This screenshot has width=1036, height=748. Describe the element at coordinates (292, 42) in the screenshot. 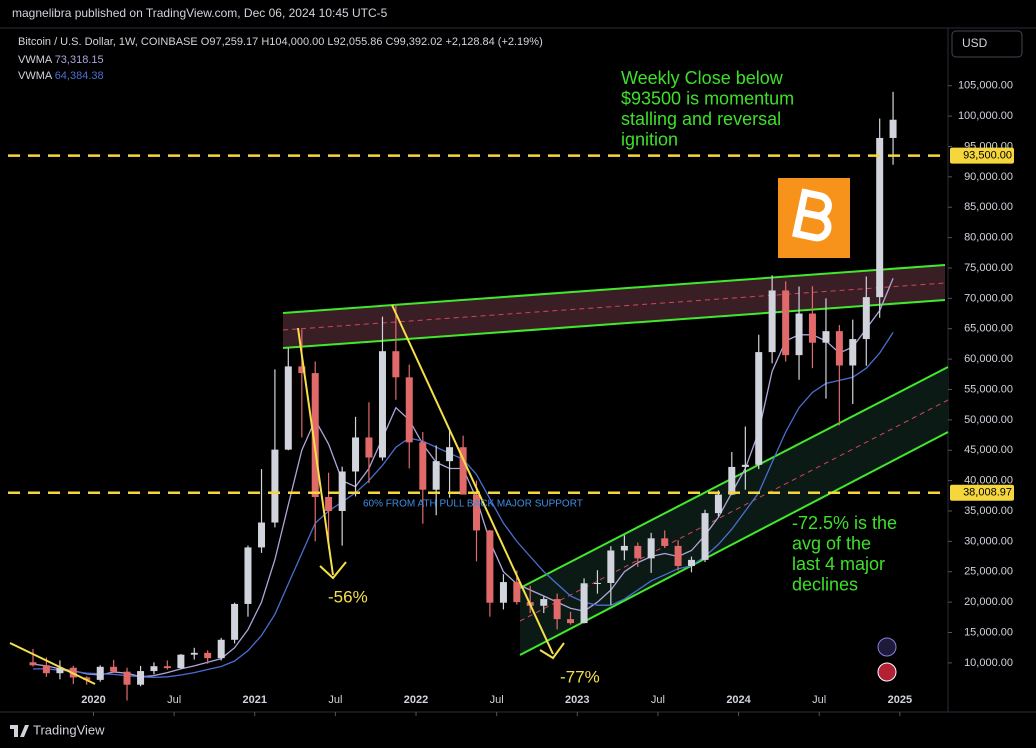

I see `ohlc-value: H104,000.00` at that location.